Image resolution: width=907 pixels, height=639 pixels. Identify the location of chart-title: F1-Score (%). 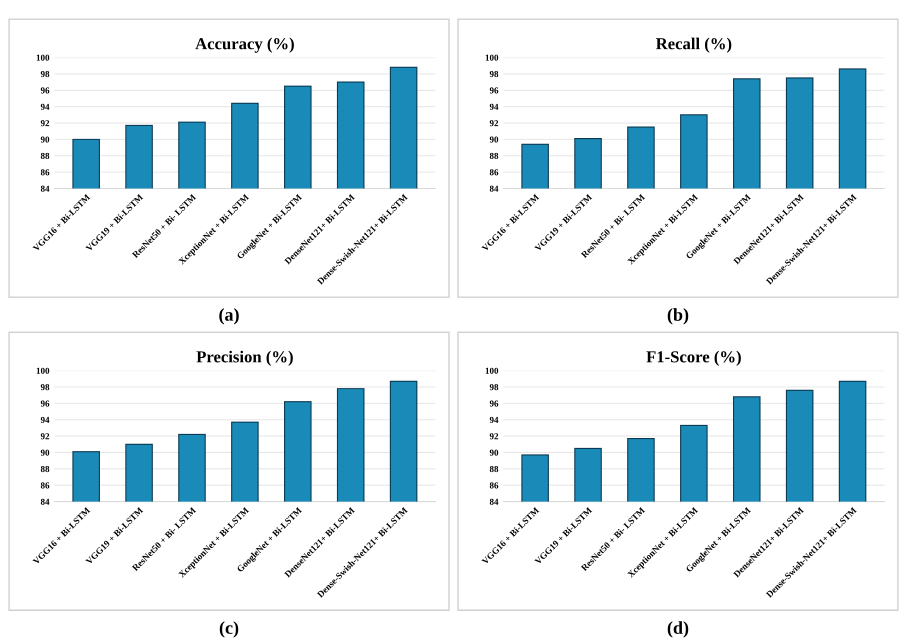
(693, 358).